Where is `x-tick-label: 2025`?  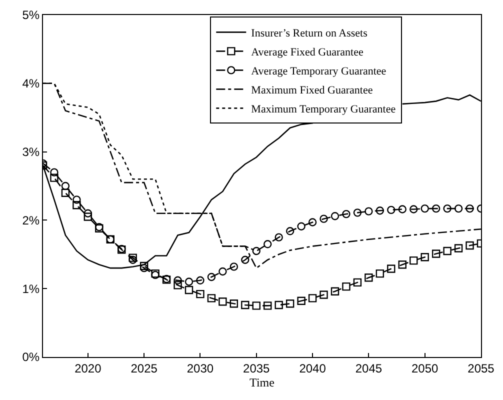
x-tick-label: 2025 is located at coordinates (144, 368).